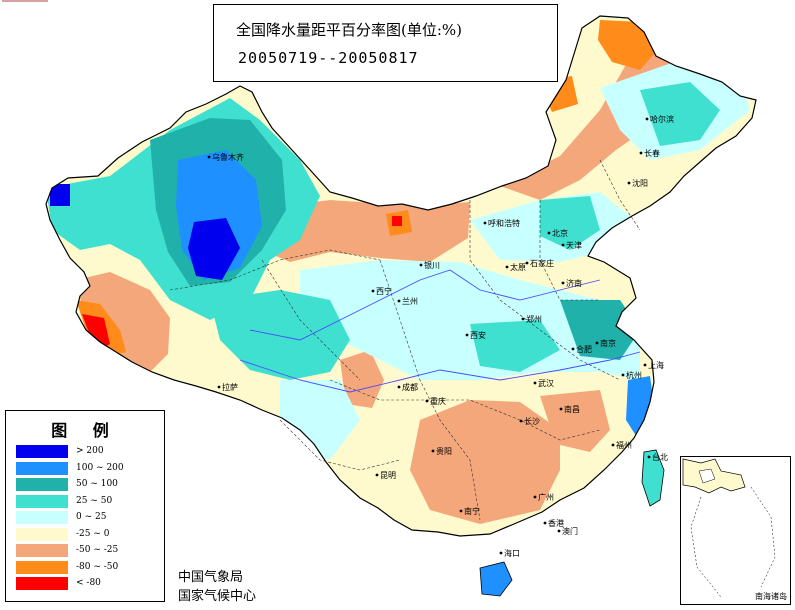 The image size is (795, 610). I want to click on city-label: 哈尔滨, so click(662, 119).